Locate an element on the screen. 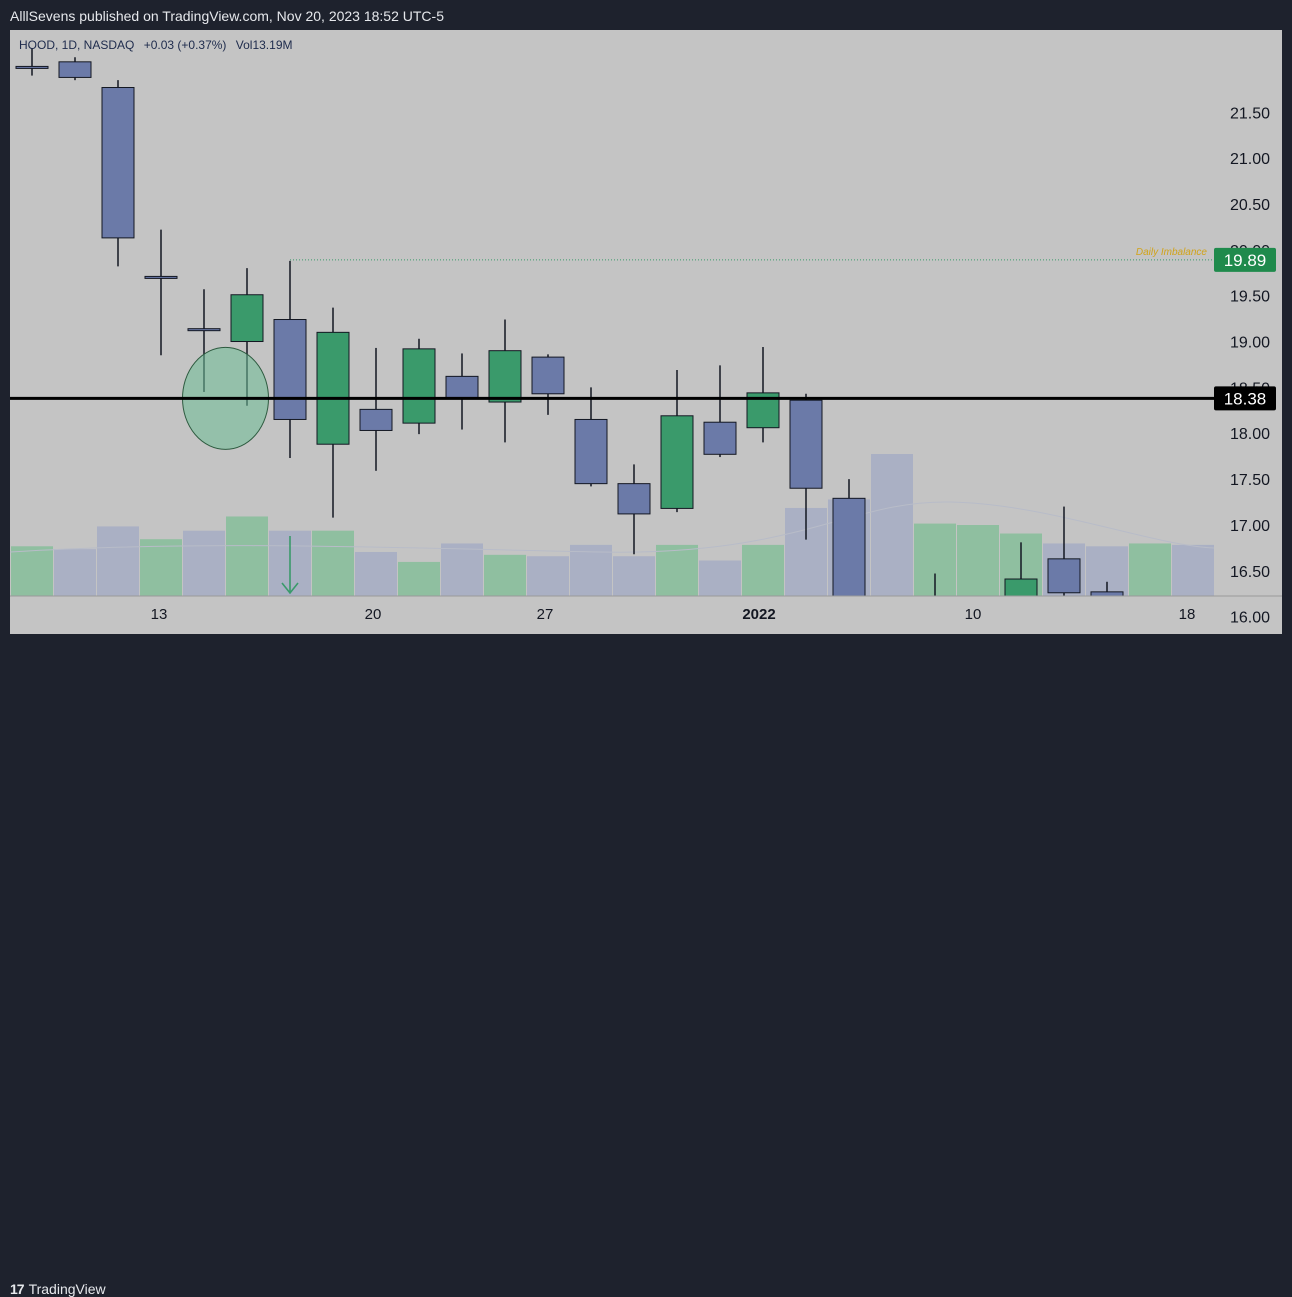 The image size is (1292, 1297). tradingview-logo-icon: 17 is located at coordinates (17, 1289).